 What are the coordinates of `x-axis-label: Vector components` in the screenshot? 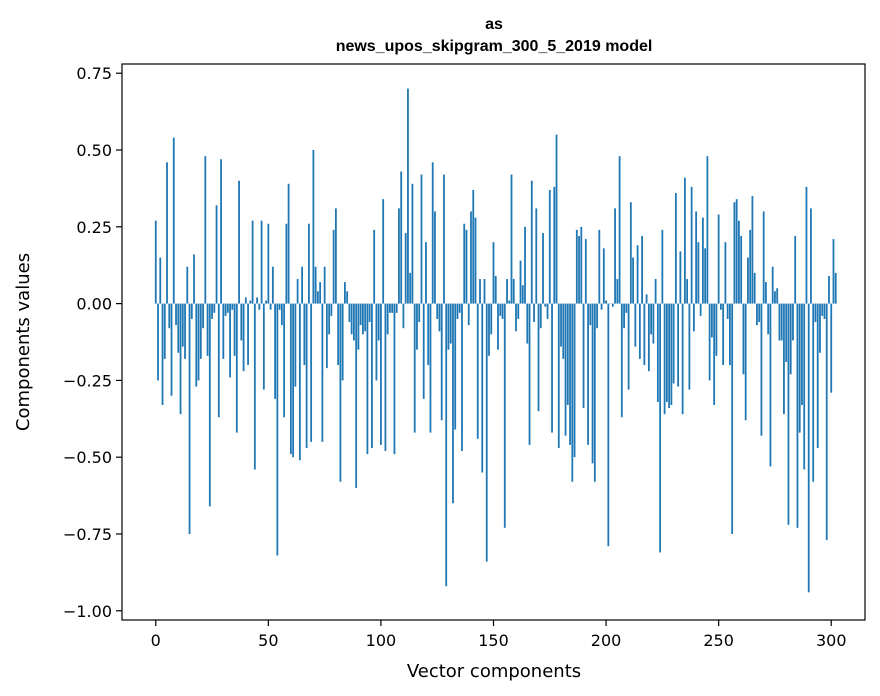 It's located at (494, 671).